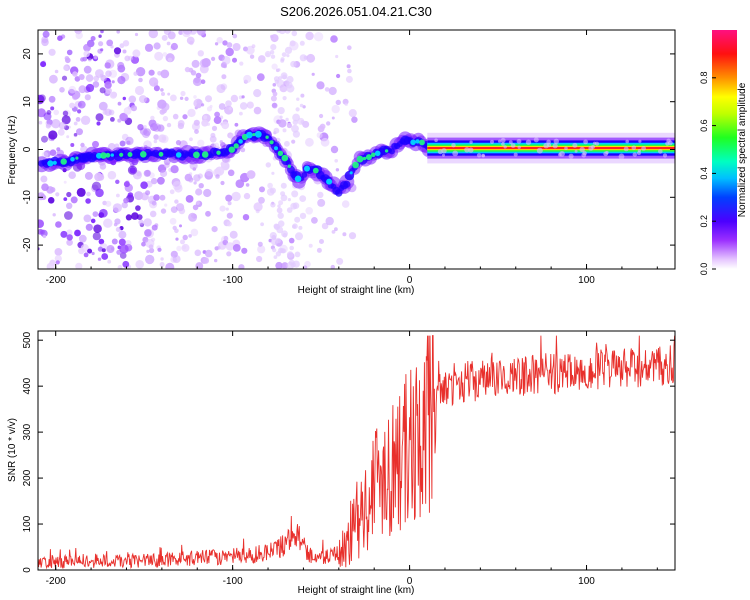  I want to click on x-tick-label: -100, so click(233, 280).